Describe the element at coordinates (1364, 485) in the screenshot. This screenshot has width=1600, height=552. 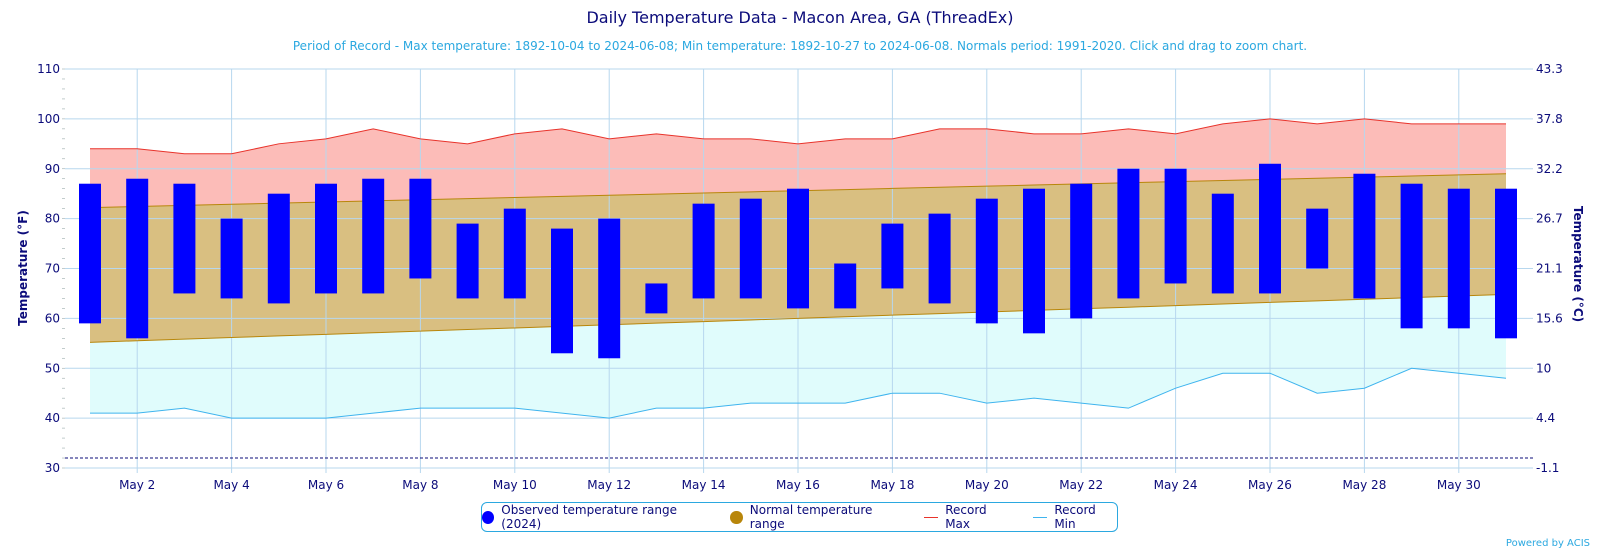
I see `x-tick-label: May 28` at that location.